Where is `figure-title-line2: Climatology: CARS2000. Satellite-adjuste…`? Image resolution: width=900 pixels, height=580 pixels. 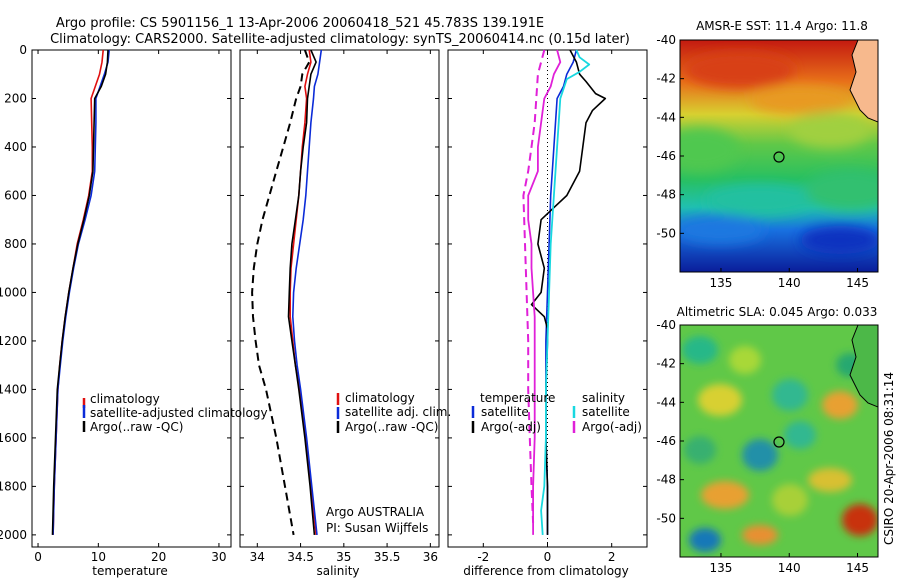
figure-title-line2: Climatology: CARS2000. Satellite-adjuste… is located at coordinates (340, 39).